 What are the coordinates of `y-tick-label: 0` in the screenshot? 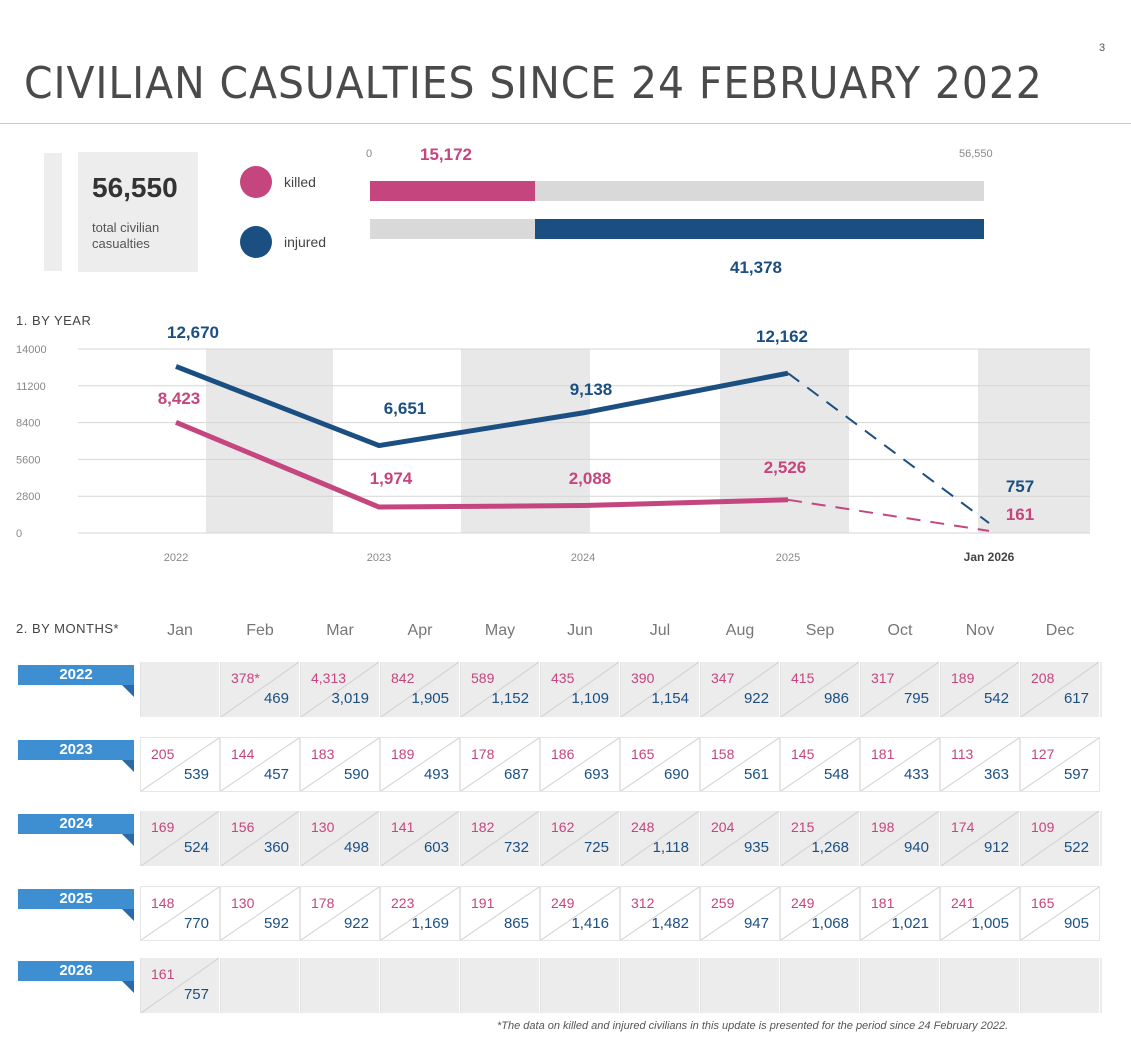 It's located at (19, 534).